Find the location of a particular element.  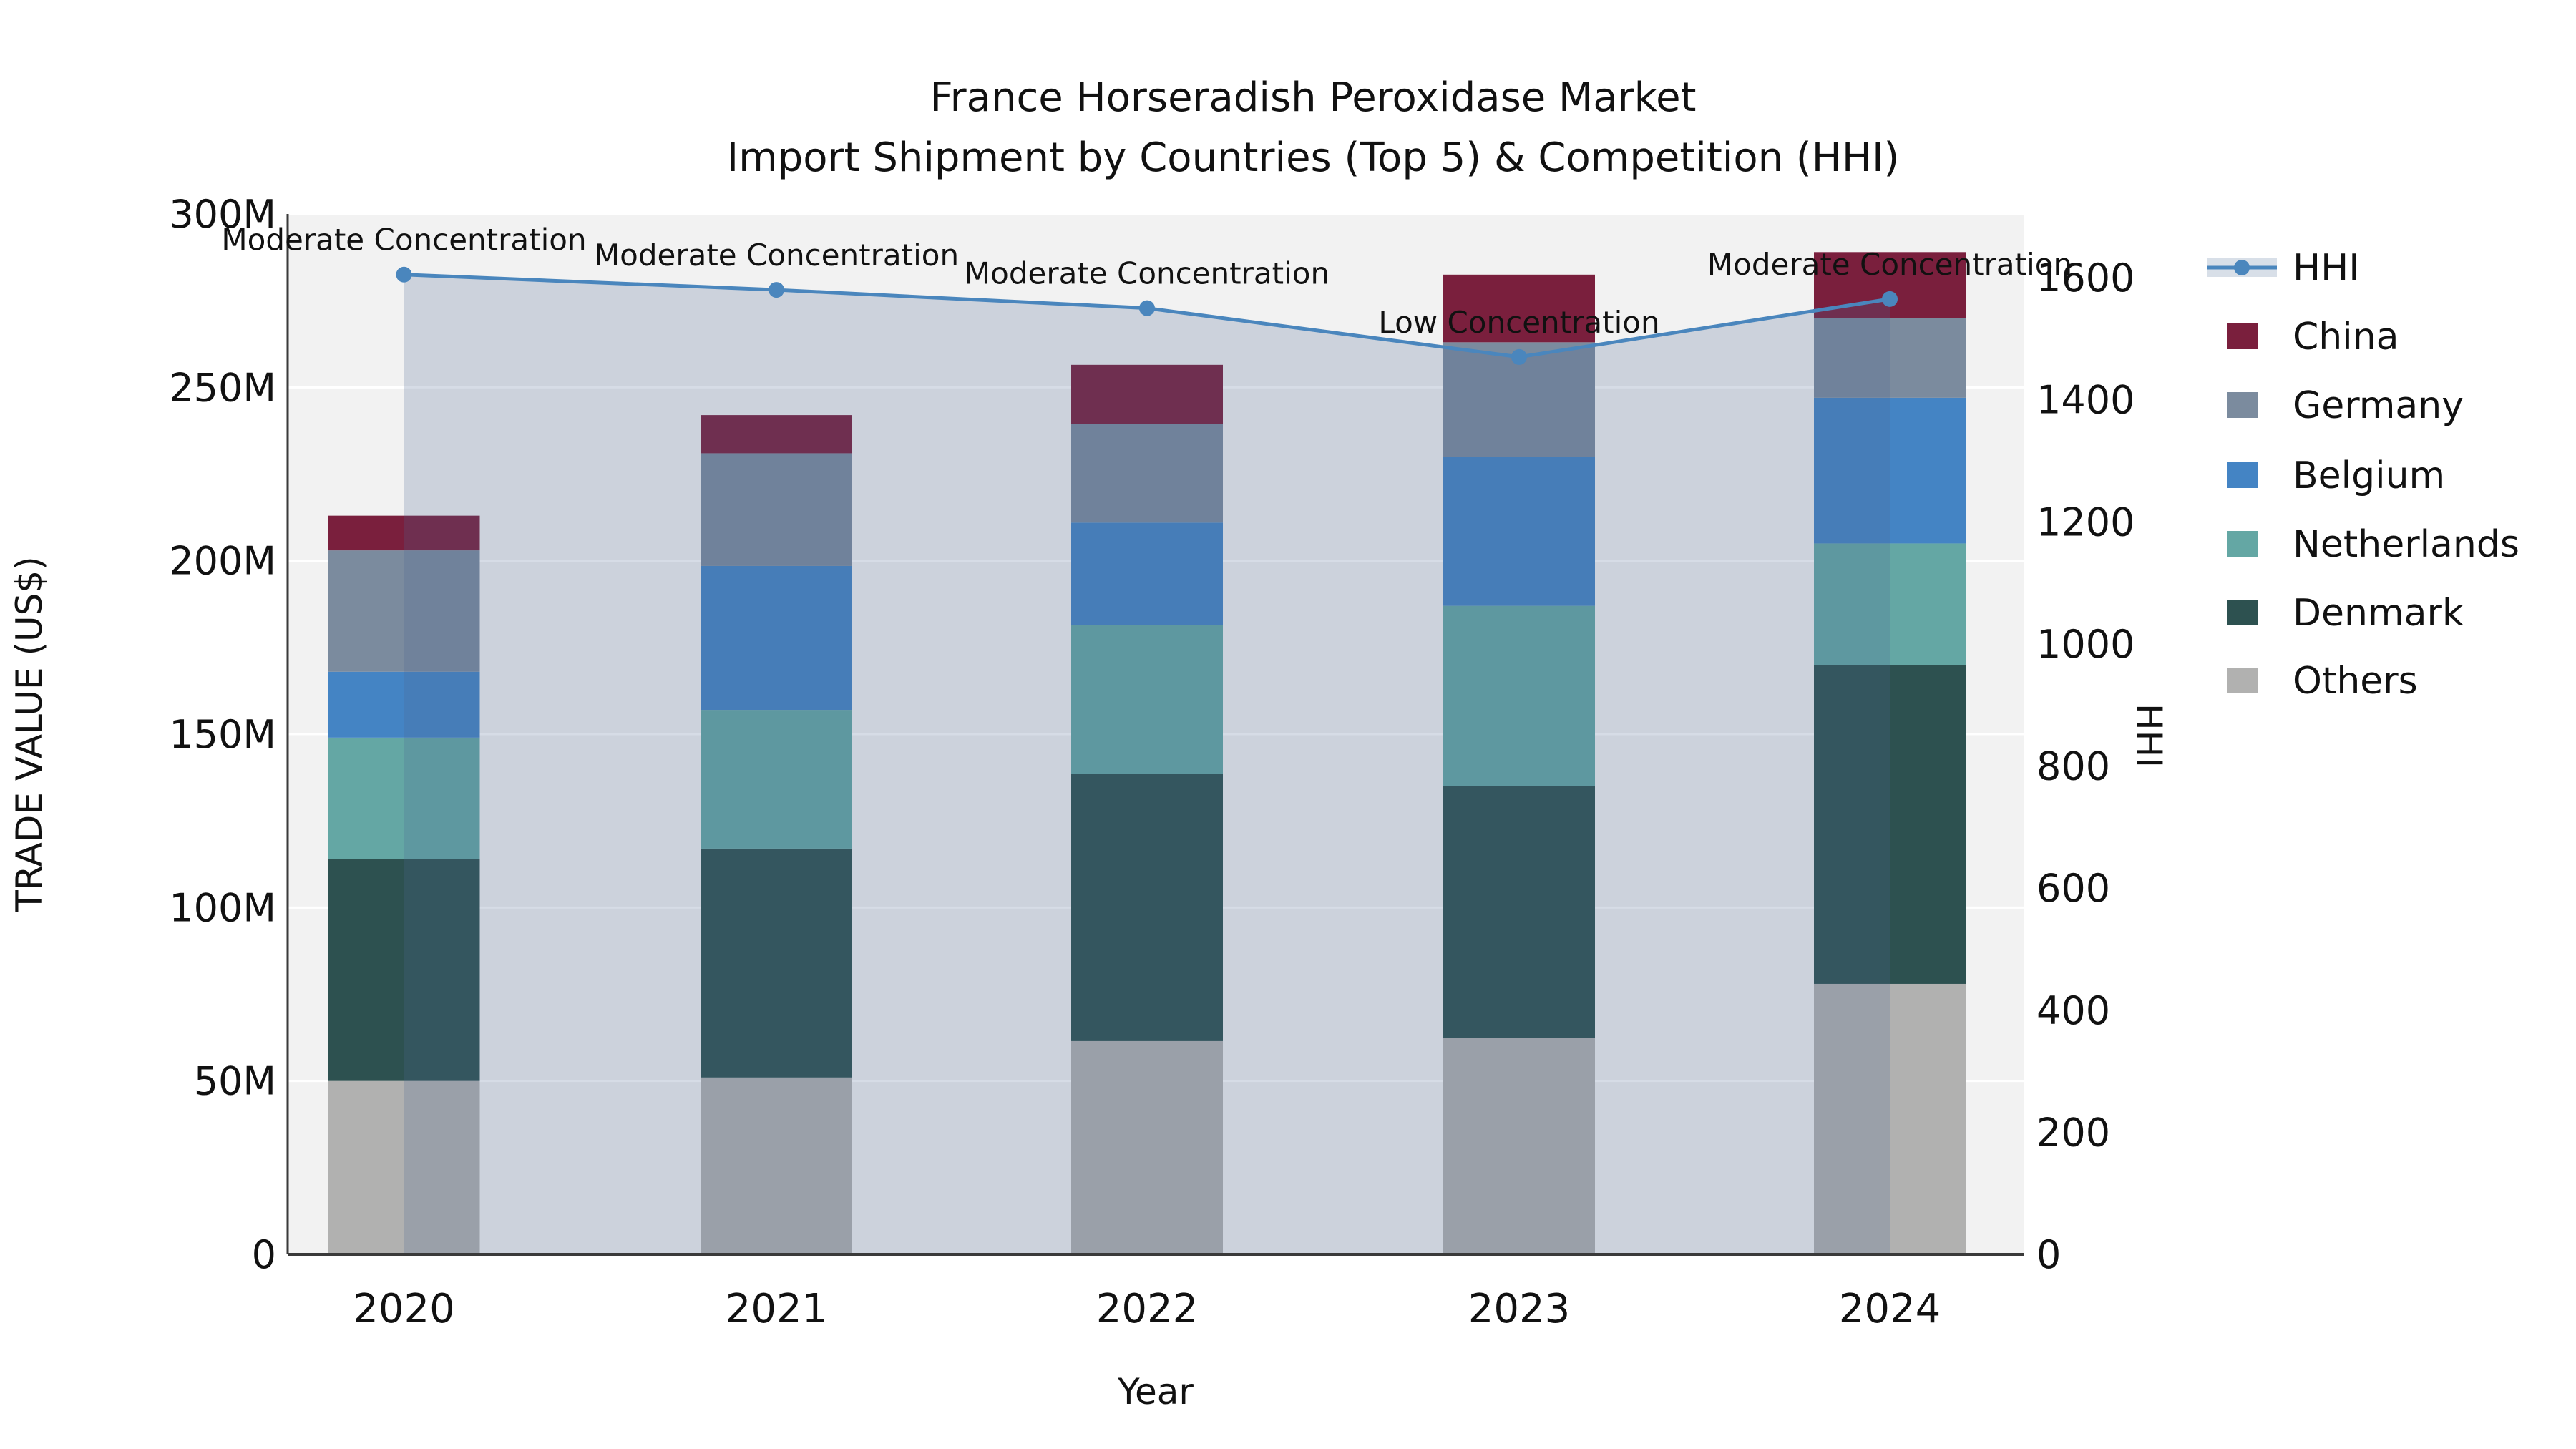

right-tick-1200: 1200 is located at coordinates (2085, 522).